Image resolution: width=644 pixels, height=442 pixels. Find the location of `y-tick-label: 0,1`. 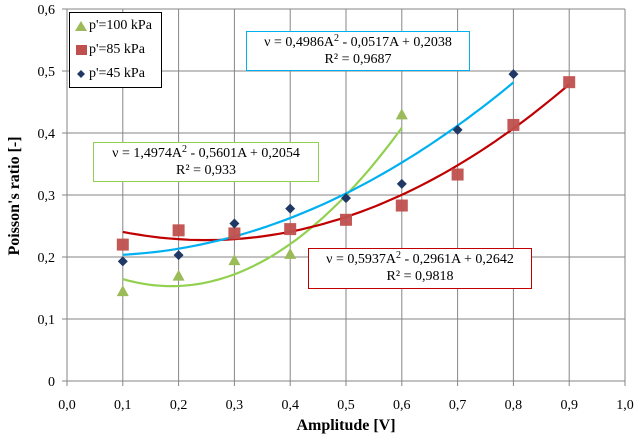

y-tick-label: 0,1 is located at coordinates (47, 320).